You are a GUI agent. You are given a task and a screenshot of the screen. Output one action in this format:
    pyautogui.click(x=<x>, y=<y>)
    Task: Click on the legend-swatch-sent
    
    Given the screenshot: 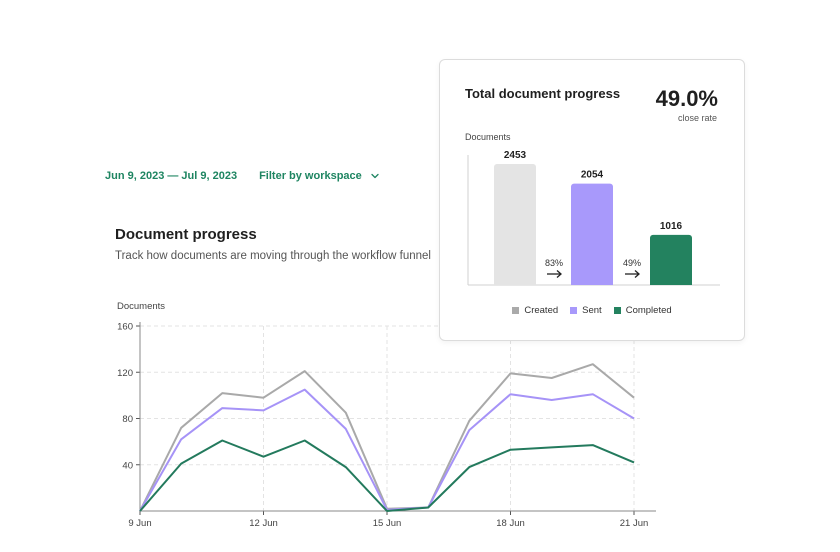 What is the action you would take?
    pyautogui.click(x=574, y=310)
    